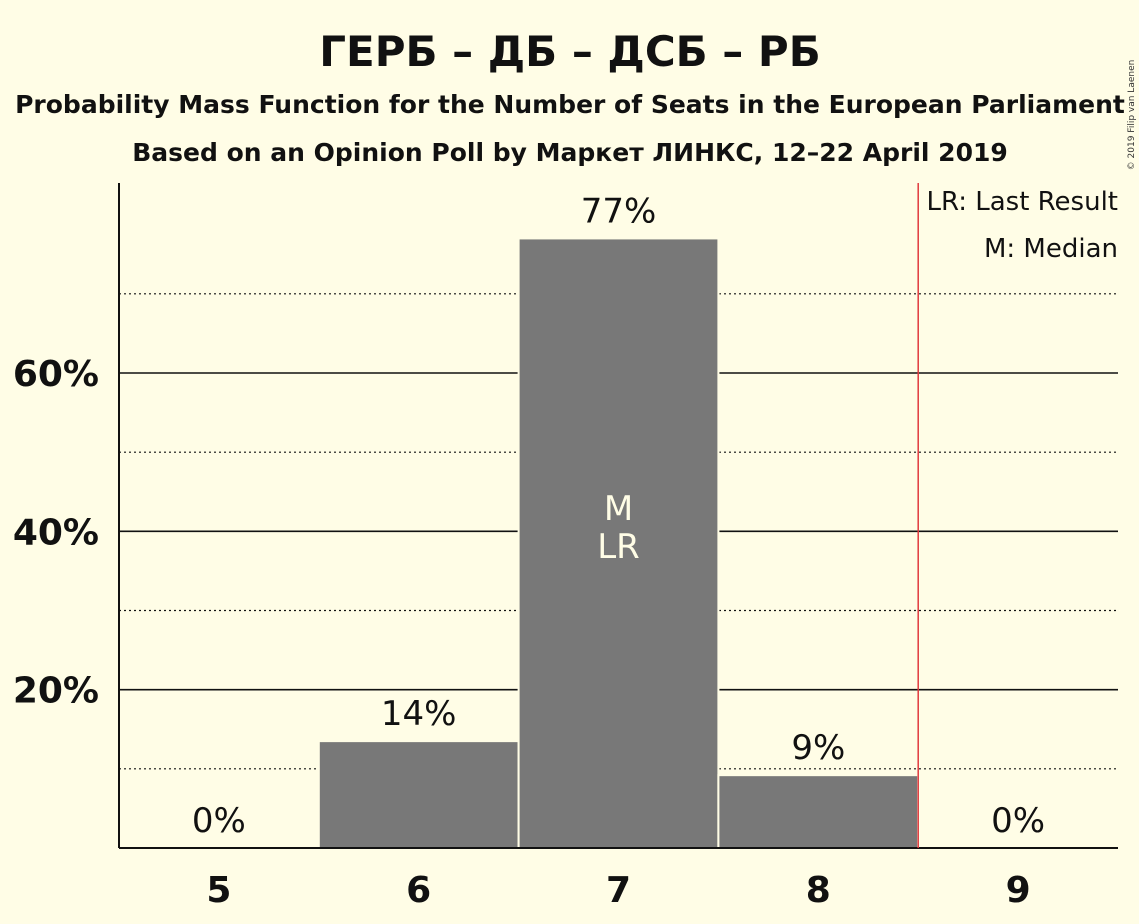  What do you see at coordinates (618, 509) in the screenshot?
I see `median-marker: M` at bounding box center [618, 509].